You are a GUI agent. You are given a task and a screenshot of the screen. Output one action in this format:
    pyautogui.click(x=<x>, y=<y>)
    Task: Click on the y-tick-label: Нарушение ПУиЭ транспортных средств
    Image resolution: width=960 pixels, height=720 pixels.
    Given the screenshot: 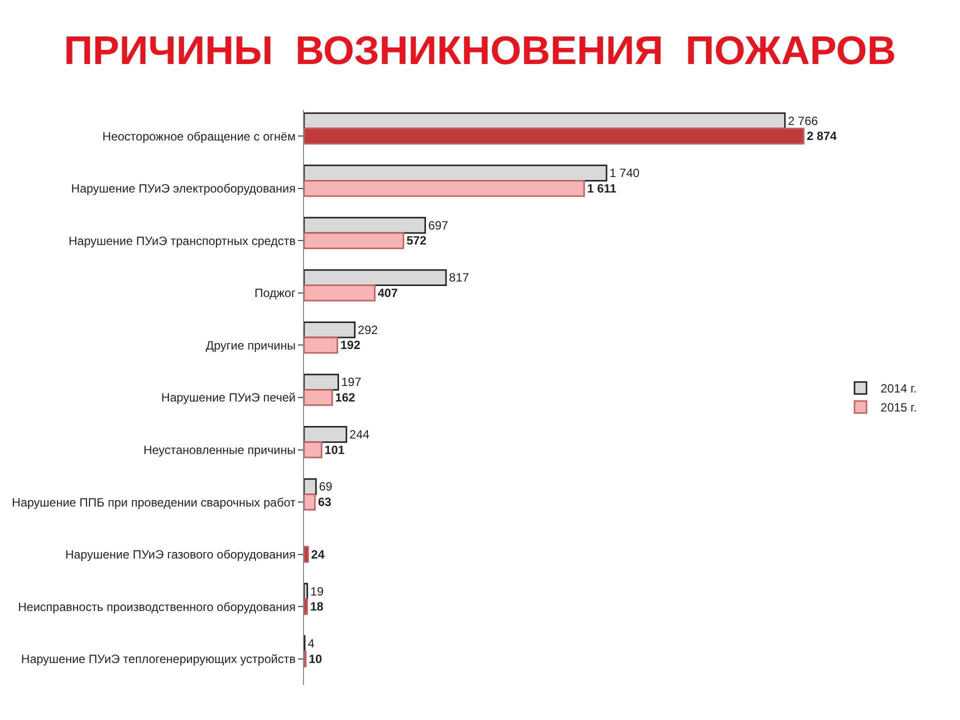 What is the action you would take?
    pyautogui.click(x=182, y=241)
    